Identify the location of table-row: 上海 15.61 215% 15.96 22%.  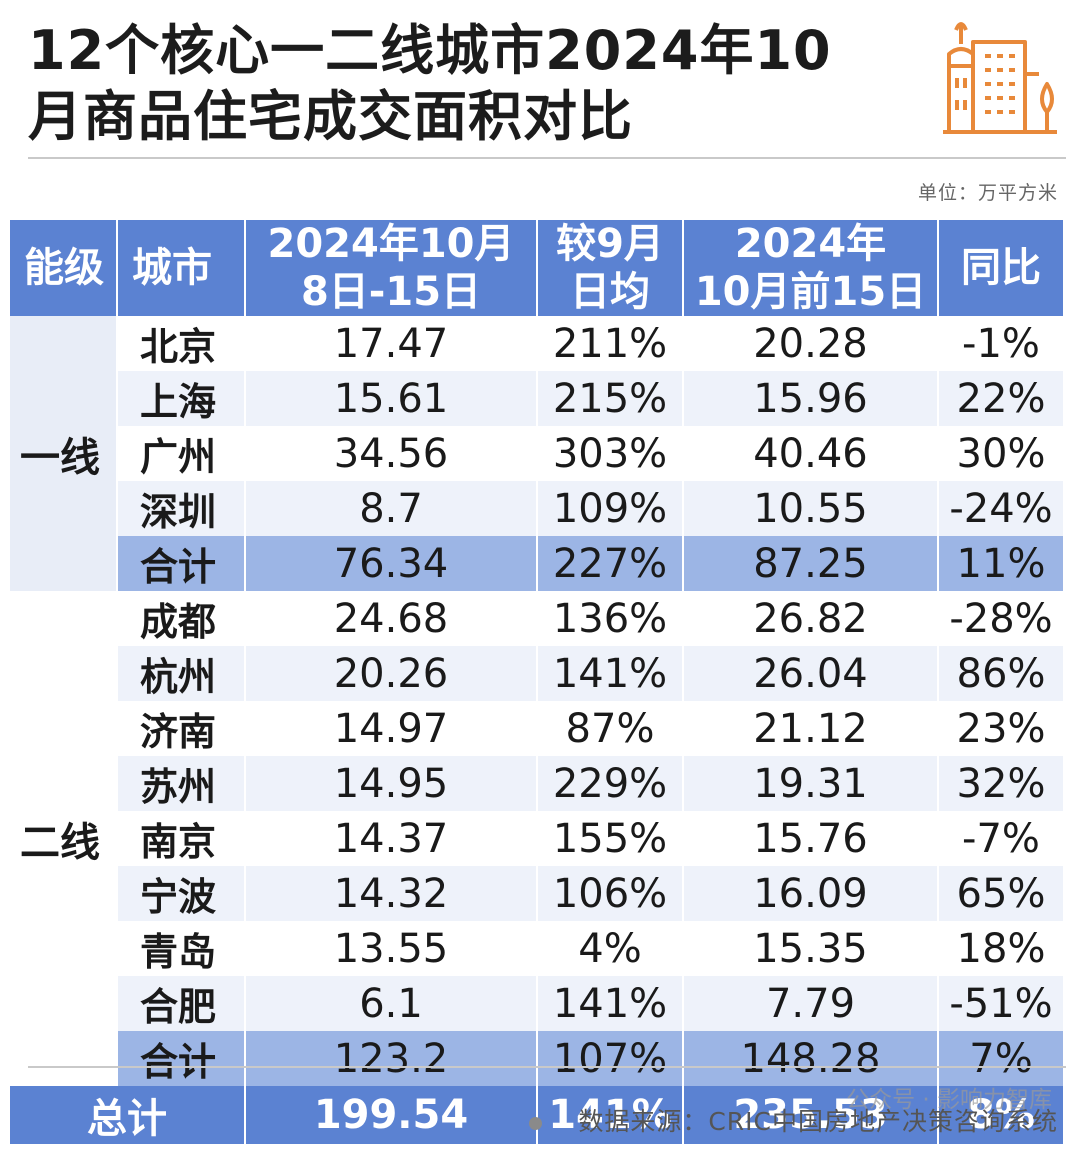
(537, 398).